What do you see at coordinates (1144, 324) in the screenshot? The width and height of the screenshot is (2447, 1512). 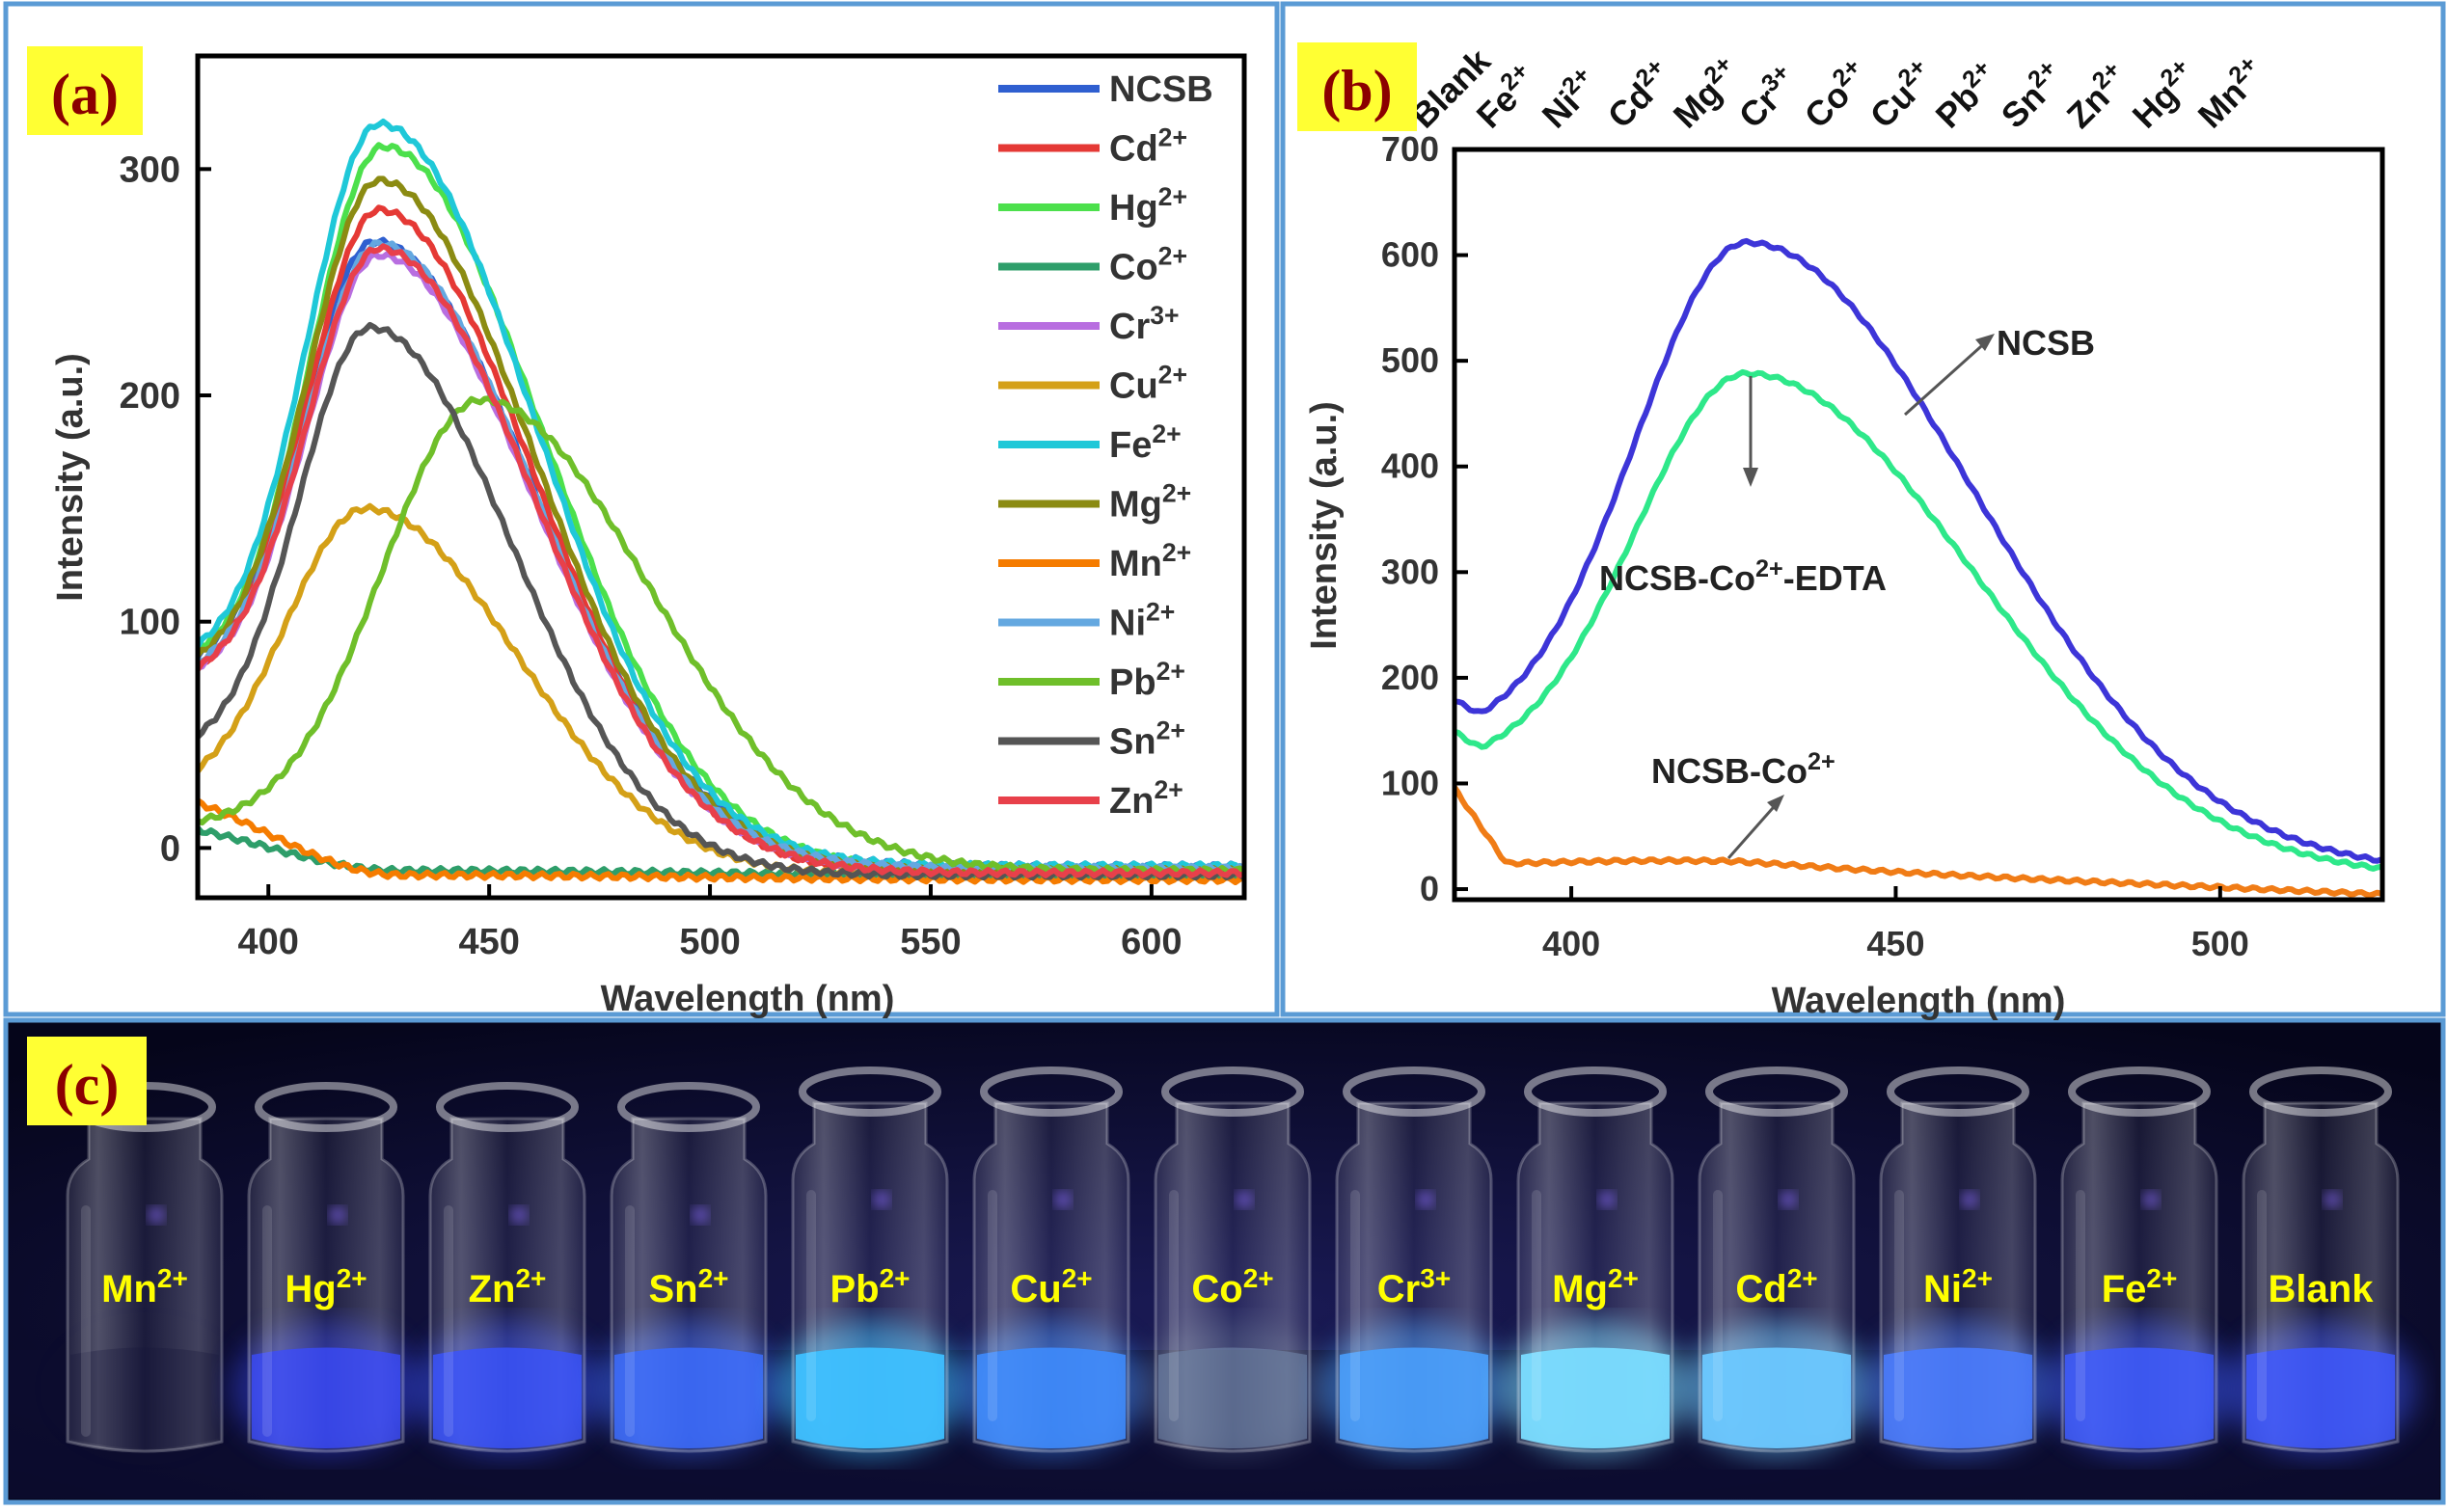 I see `panel-a-legend-label-cr: Cr3+` at bounding box center [1144, 324].